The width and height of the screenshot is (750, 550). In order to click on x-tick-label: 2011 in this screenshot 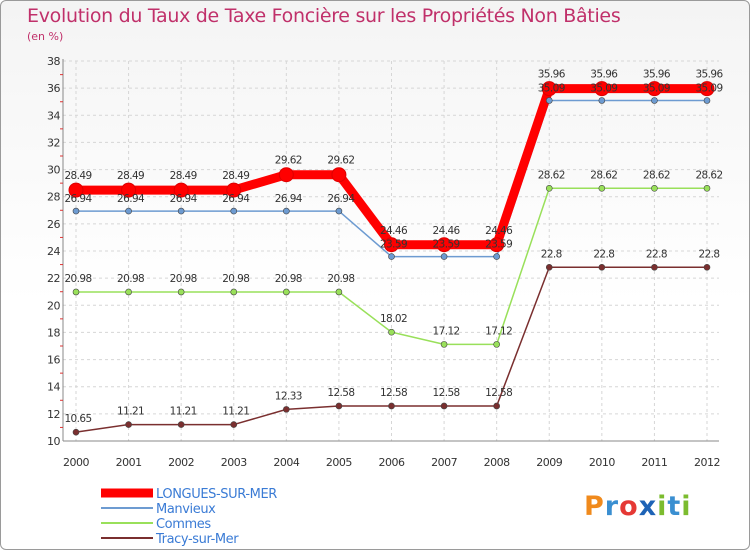, I will do `click(654, 462)`.